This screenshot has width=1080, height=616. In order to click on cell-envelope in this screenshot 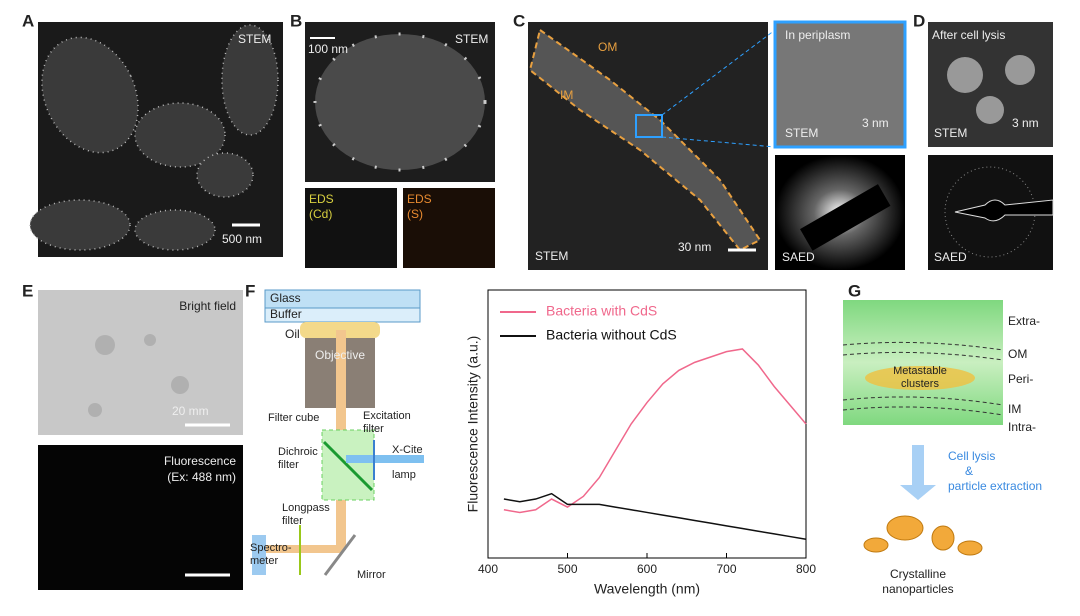, I will do `click(923, 362)`.